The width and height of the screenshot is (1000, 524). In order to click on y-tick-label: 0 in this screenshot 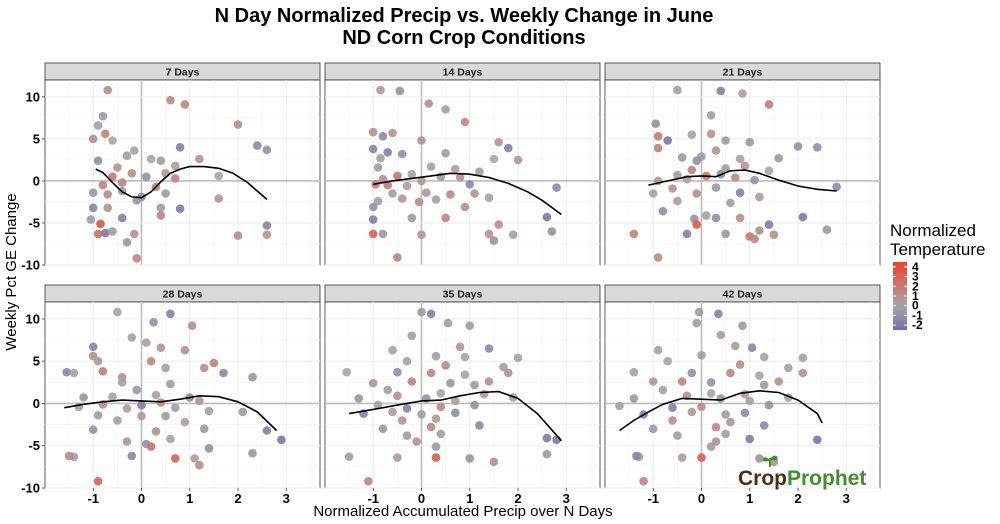, I will do `click(36, 180)`.